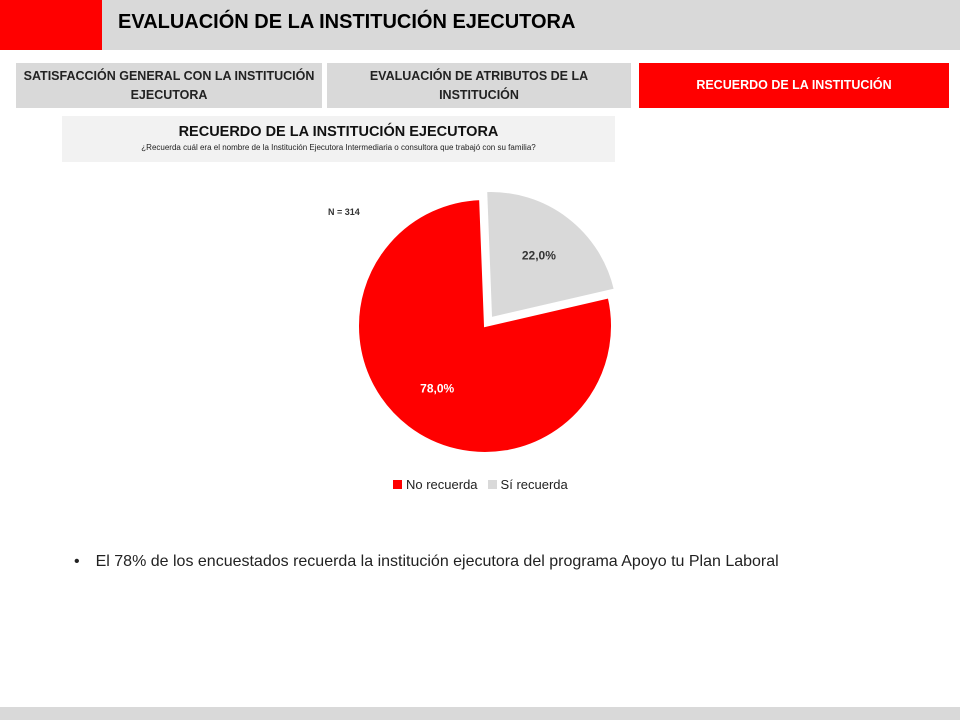 The width and height of the screenshot is (960, 720). Describe the element at coordinates (794, 85) in the screenshot. I see `tab-recuerdo-institucion: RECUERDO DE LA INSTITUCIÓN` at that location.